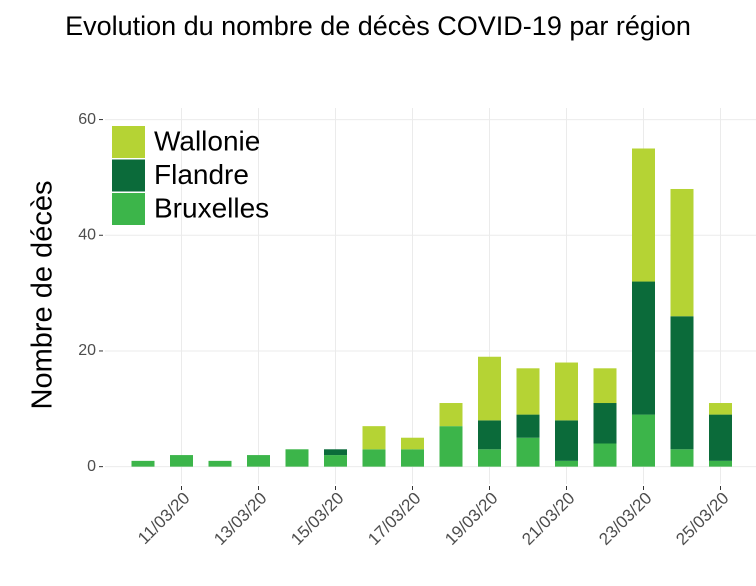  What do you see at coordinates (91, 466) in the screenshot?
I see `y-tick-label: 0` at bounding box center [91, 466].